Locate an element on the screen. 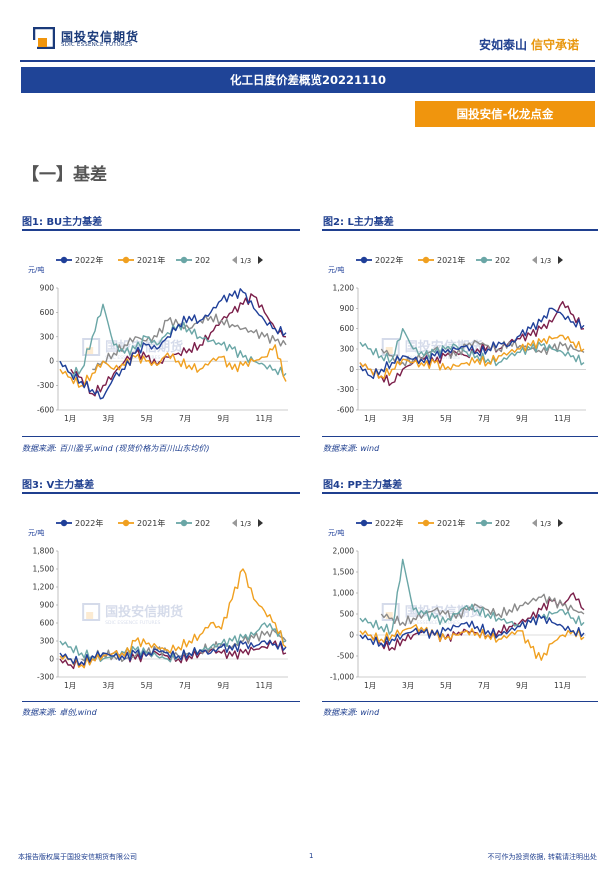 This screenshot has height=870, width=615. figure-1-rule is located at coordinates (161, 230).